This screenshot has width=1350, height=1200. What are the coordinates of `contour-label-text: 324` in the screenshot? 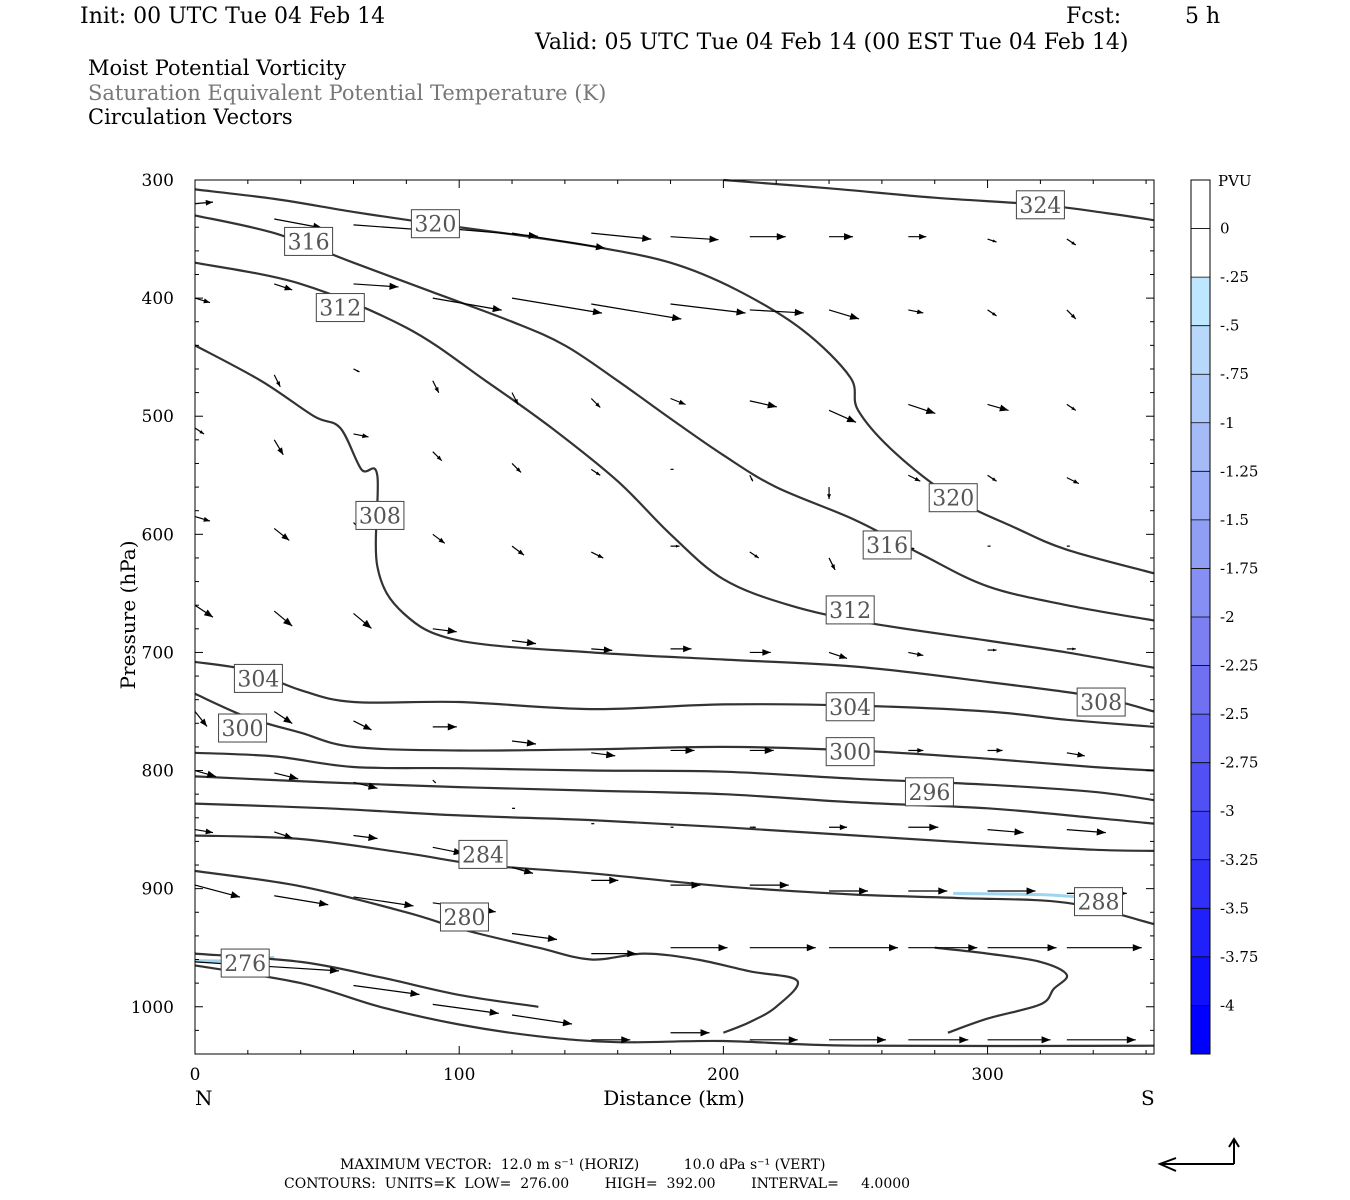 It's located at (1040, 206).